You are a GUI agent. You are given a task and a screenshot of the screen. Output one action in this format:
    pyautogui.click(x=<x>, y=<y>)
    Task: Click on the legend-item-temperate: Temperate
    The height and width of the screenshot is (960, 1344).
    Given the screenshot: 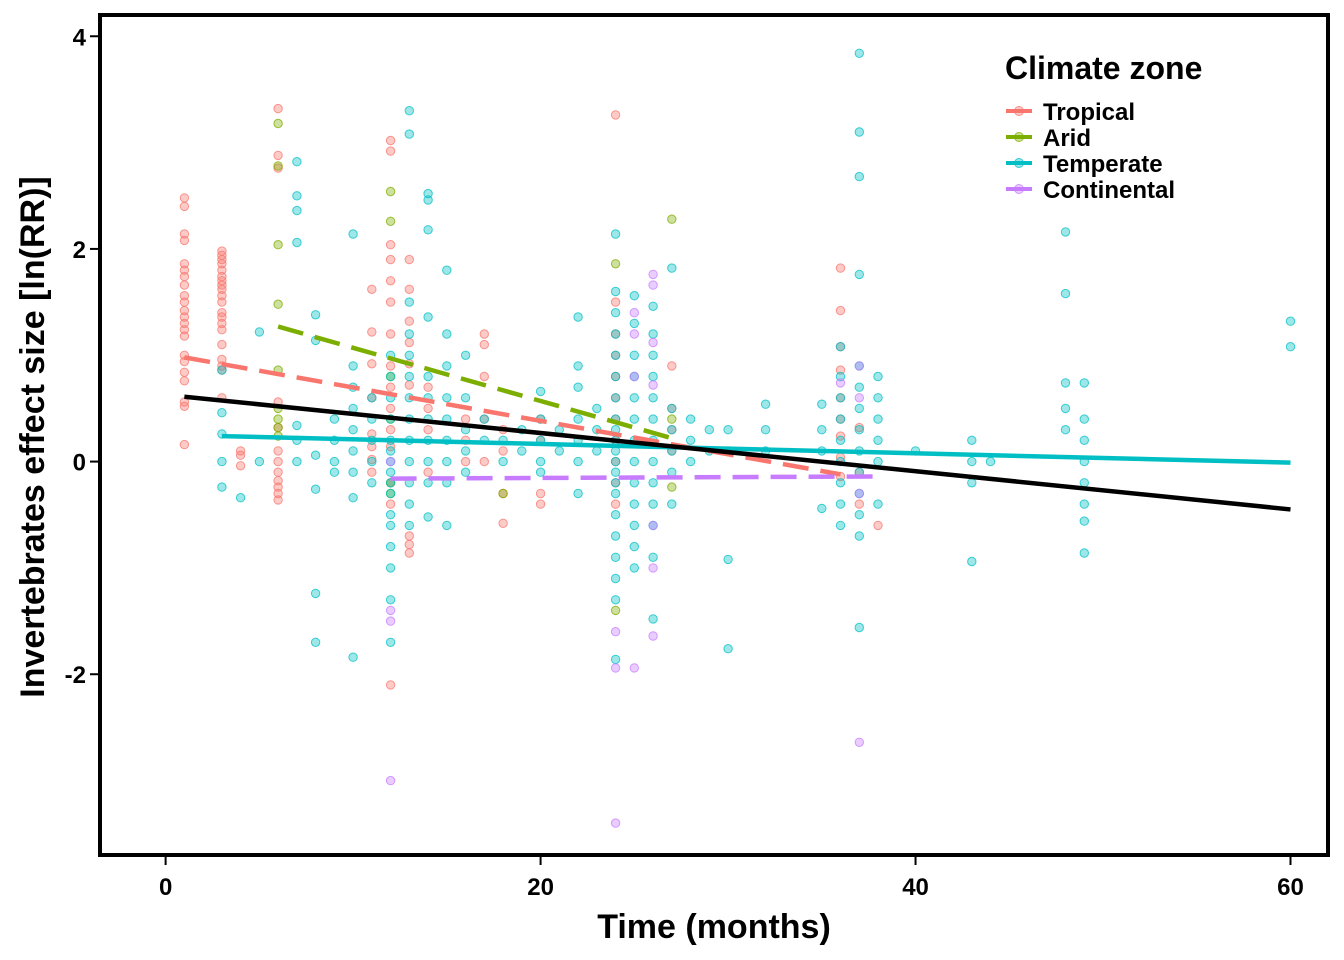 What is the action you would take?
    pyautogui.click(x=1084, y=164)
    